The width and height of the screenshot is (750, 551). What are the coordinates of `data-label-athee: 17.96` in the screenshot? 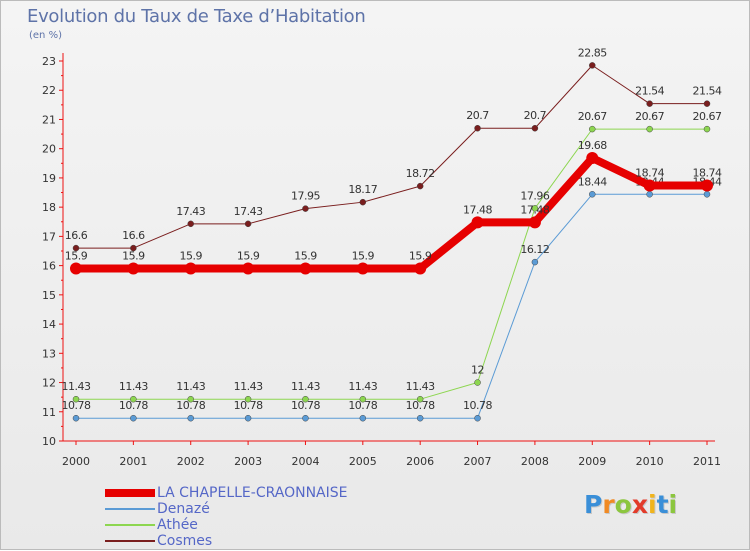 It's located at (534, 195).